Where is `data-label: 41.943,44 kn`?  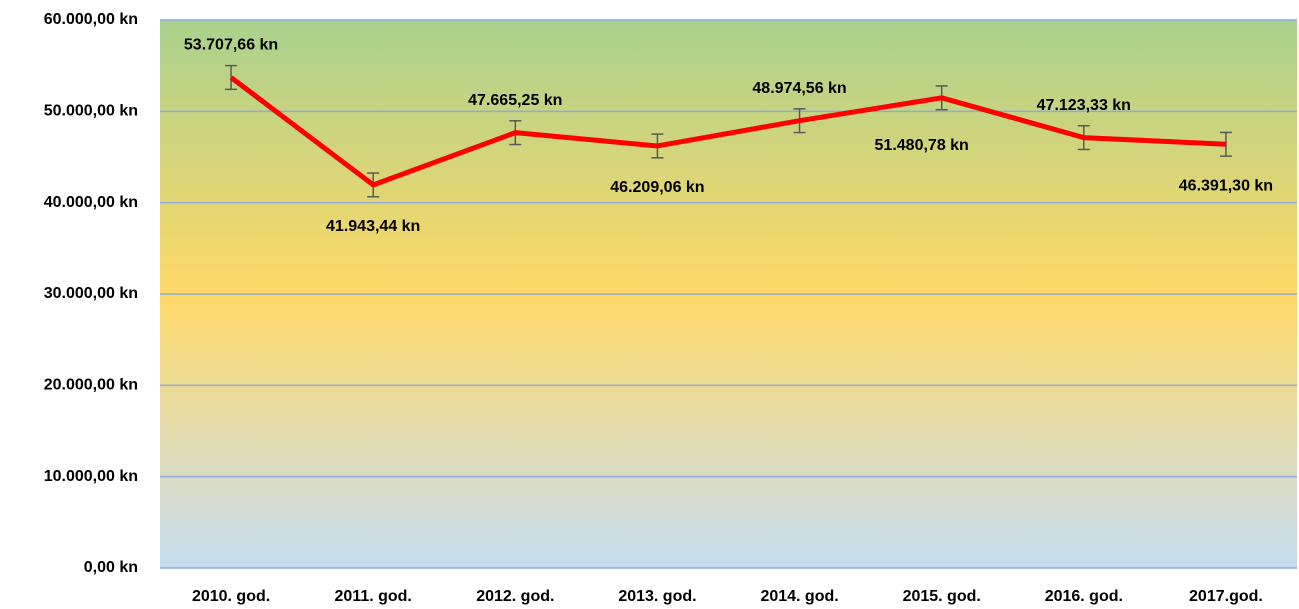 data-label: 41.943,44 kn is located at coordinates (373, 226).